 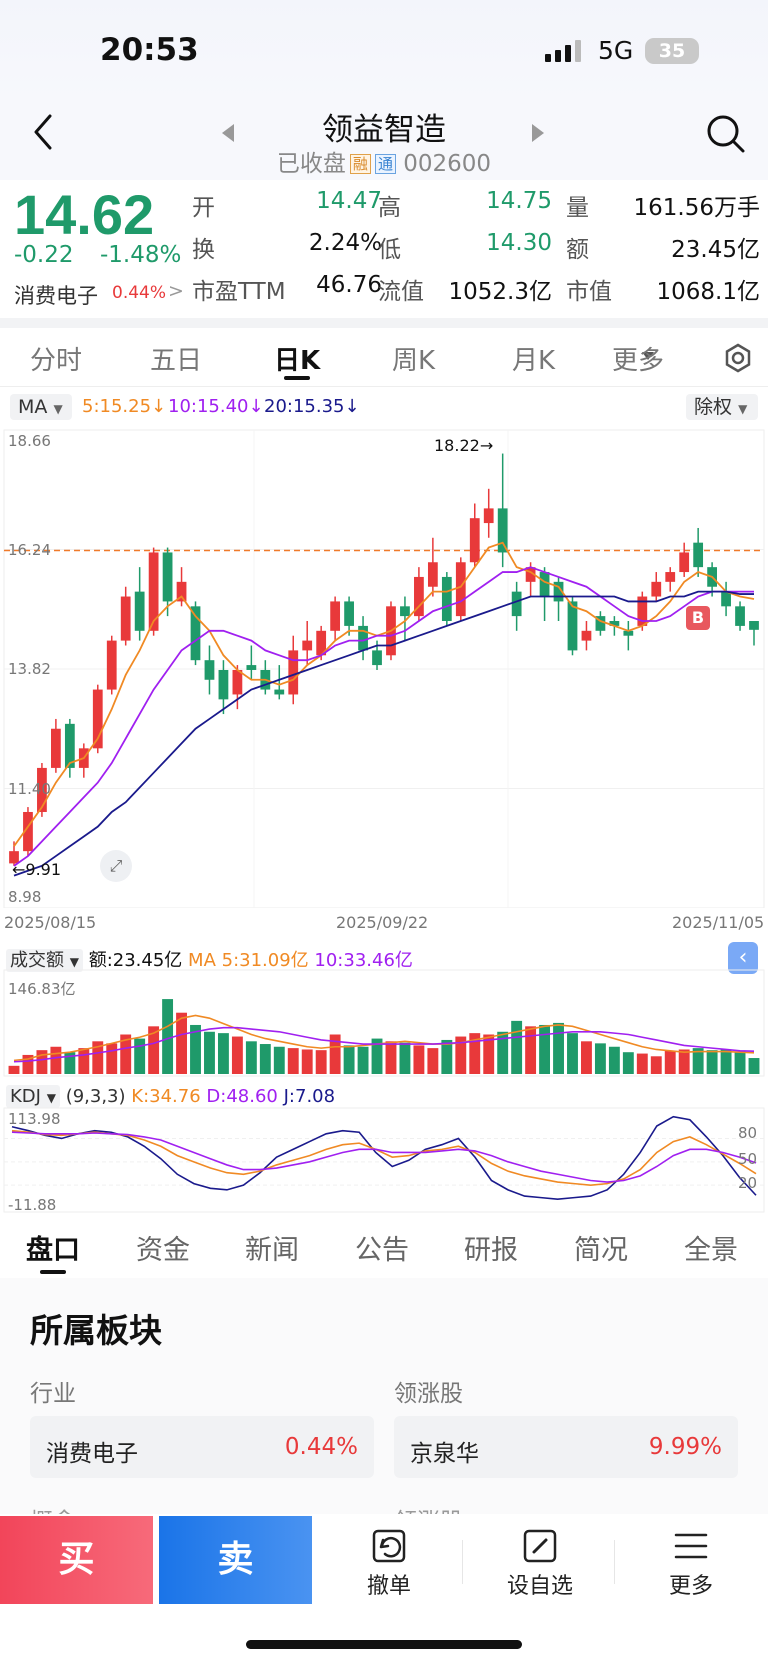 What do you see at coordinates (748, 1183) in the screenshot?
I see `kdj-level-label: 20` at bounding box center [748, 1183].